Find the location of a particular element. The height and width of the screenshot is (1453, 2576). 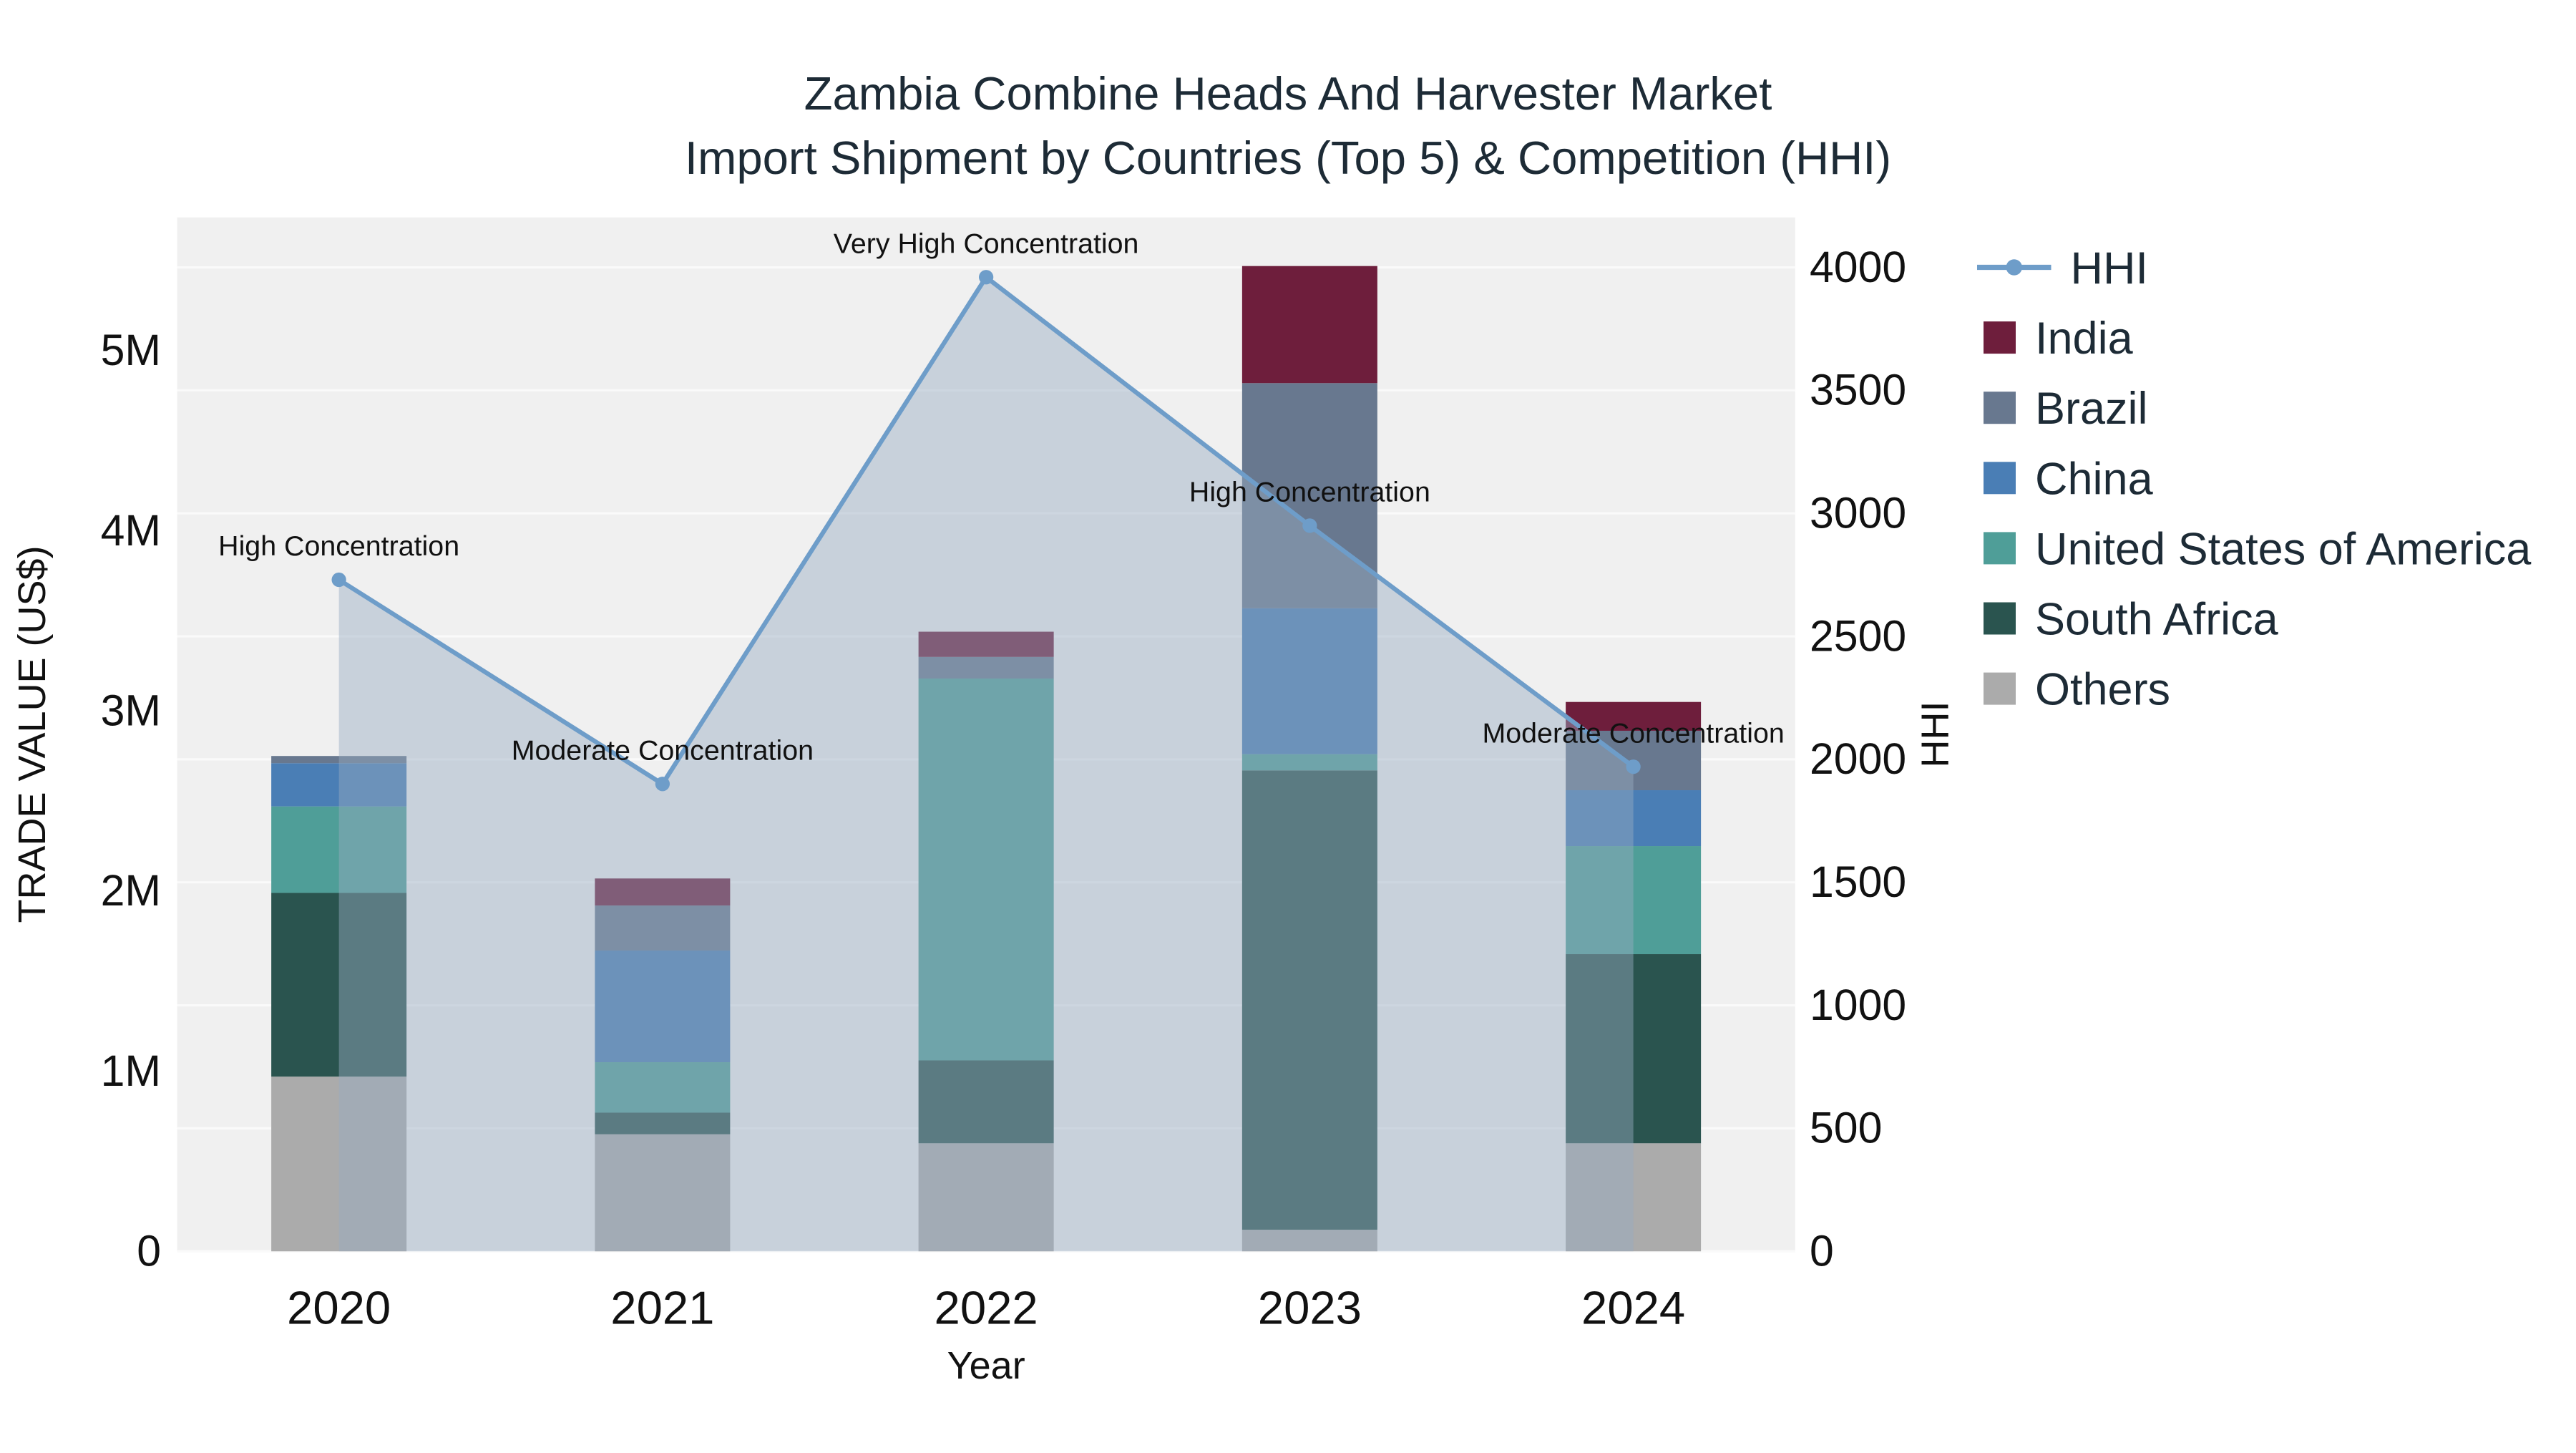

right-axis-tick-label: 2000 is located at coordinates (1858, 759).